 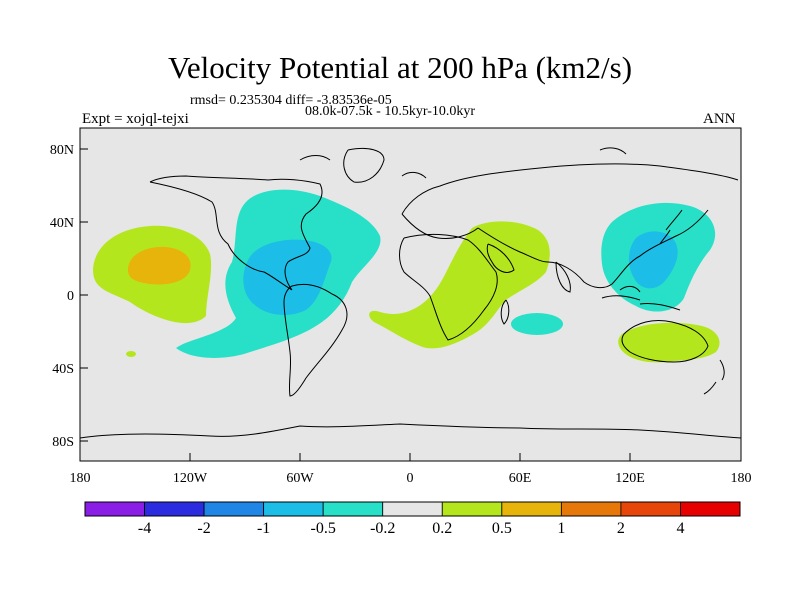 What do you see at coordinates (323, 528) in the screenshot?
I see `colorbar-label: -0.5` at bounding box center [323, 528].